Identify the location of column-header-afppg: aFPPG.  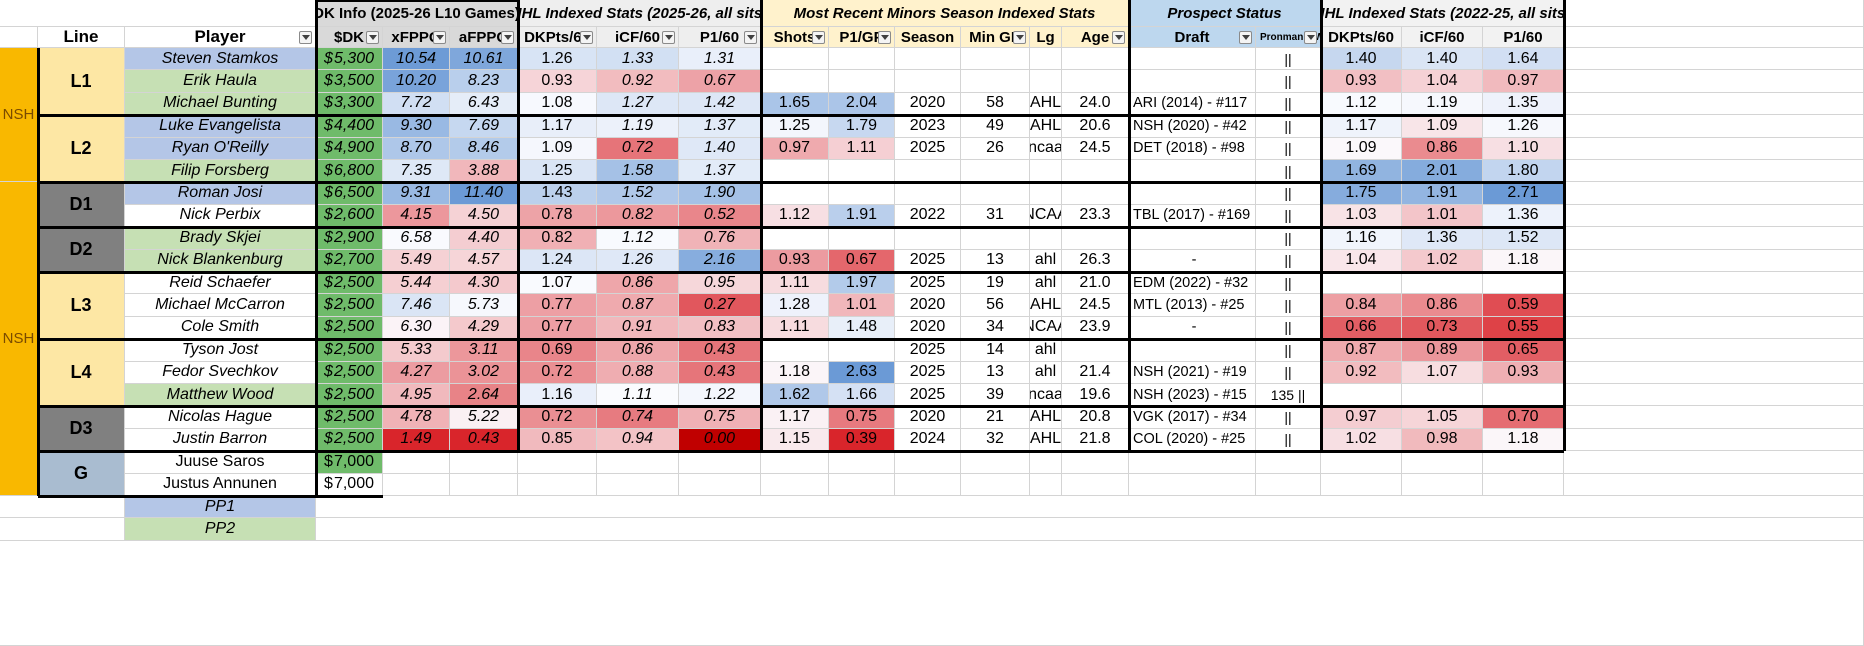
(484, 37).